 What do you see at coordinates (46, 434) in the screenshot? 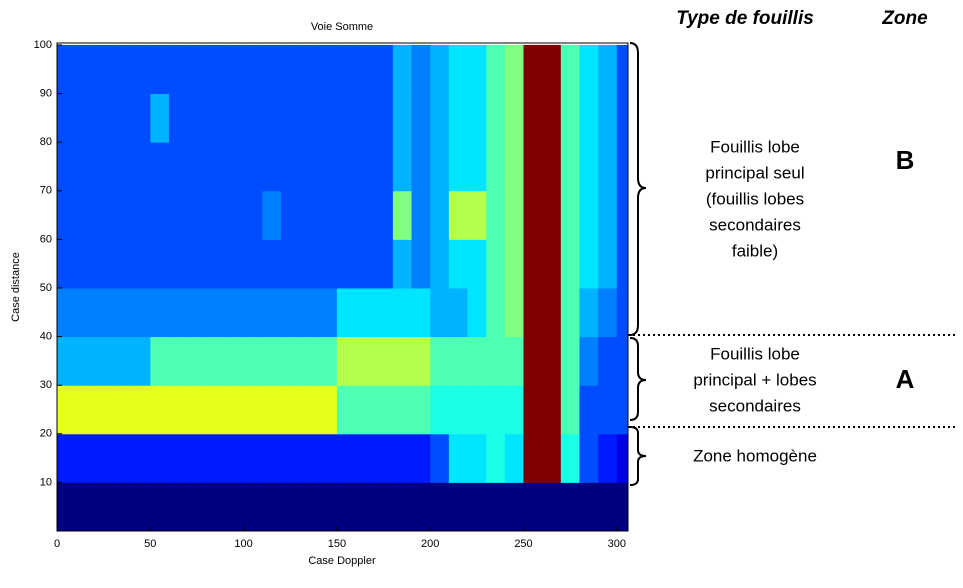
I see `y-tick-label: 20` at bounding box center [46, 434].